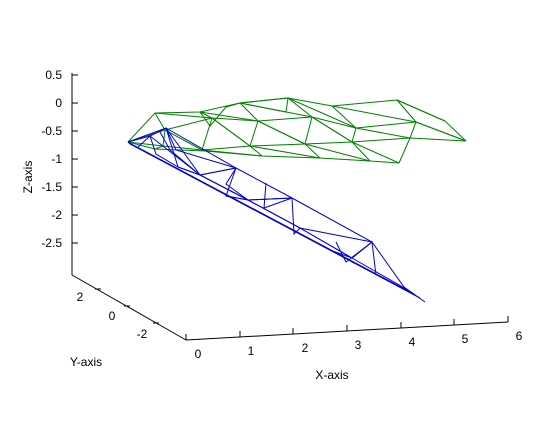 The width and height of the screenshot is (560, 425). What do you see at coordinates (412, 342) in the screenshot?
I see `x-tick-label: 4` at bounding box center [412, 342].